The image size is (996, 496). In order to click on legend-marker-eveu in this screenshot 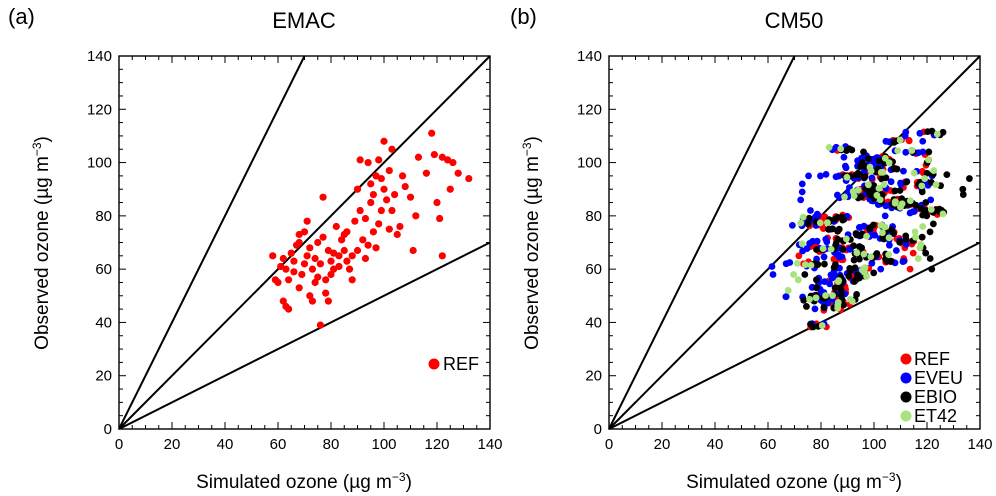, I will do `click(906, 378)`.